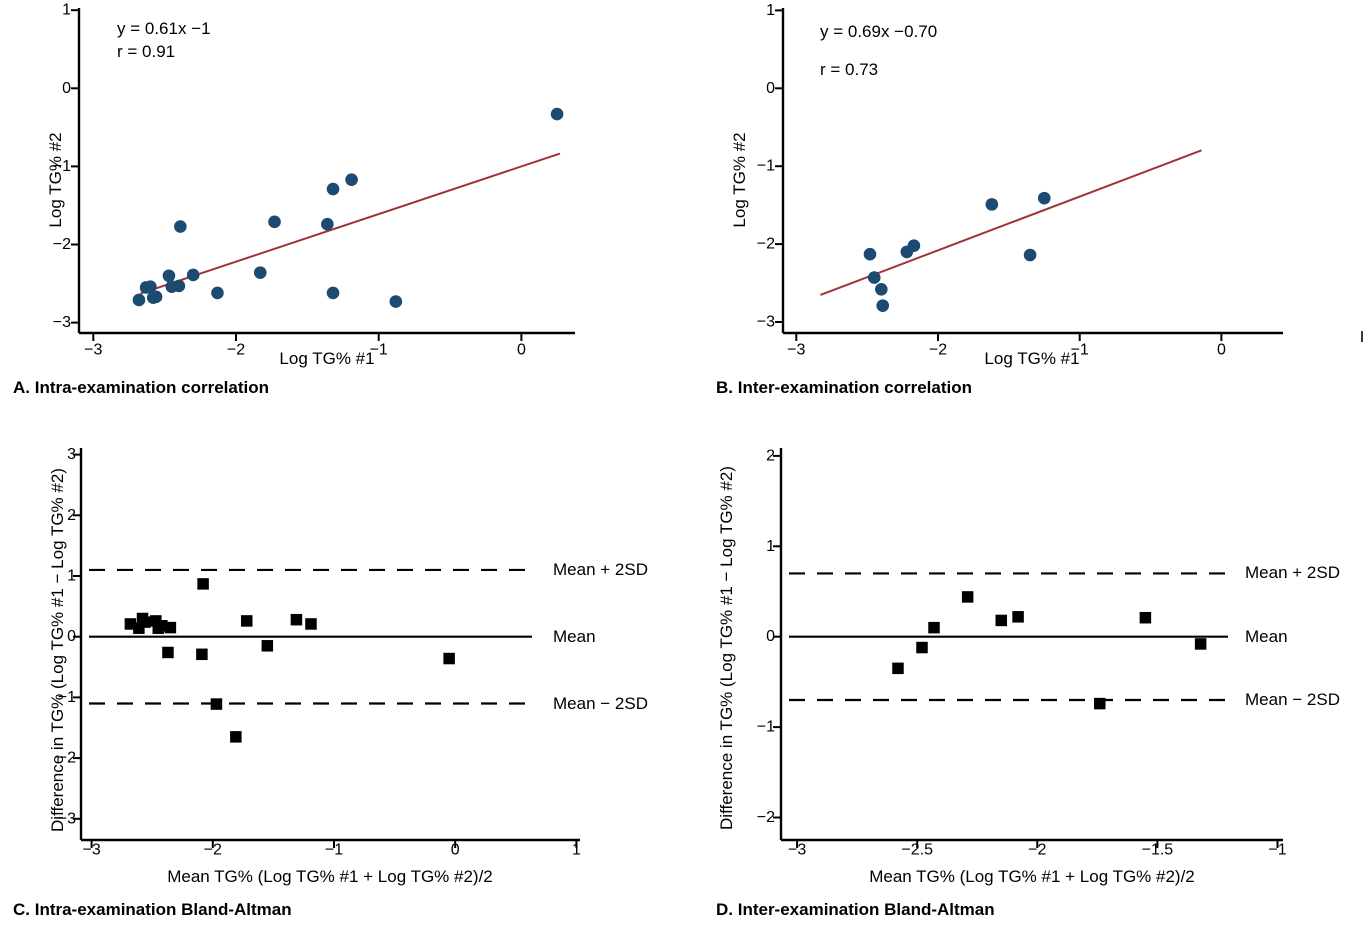 This screenshot has height=932, width=1367. I want to click on x-tick-label: −2.5, so click(917, 850).